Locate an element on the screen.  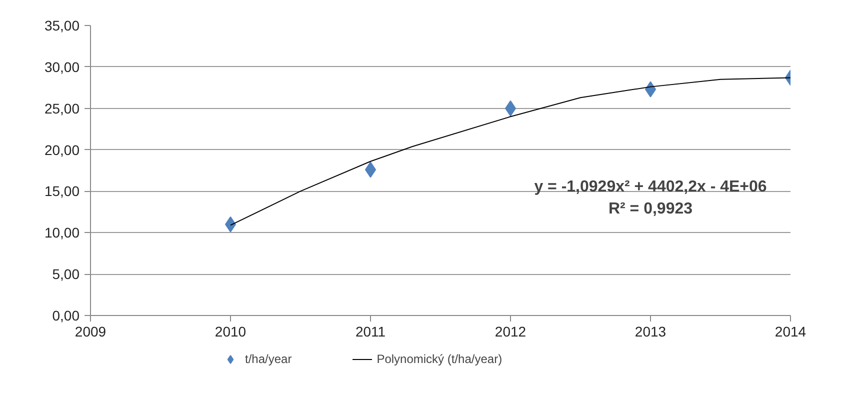
y-tick-label: 0,00 is located at coordinates (66, 316).